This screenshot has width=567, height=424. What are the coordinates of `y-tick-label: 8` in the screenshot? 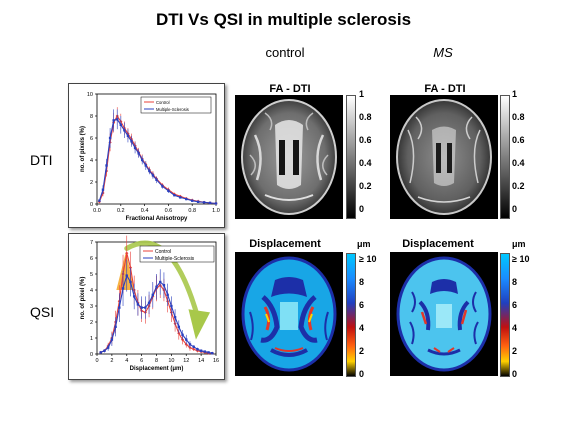 It's located at (91, 117).